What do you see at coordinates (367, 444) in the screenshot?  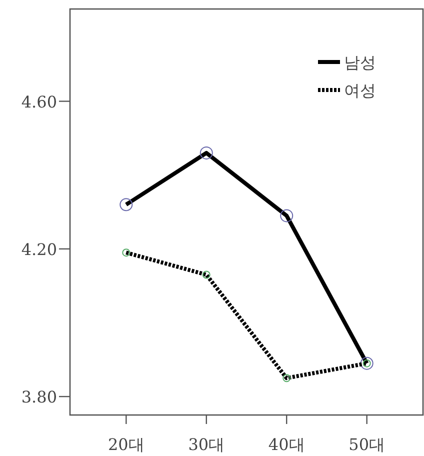 I see `x-tick-label: 50대` at bounding box center [367, 444].